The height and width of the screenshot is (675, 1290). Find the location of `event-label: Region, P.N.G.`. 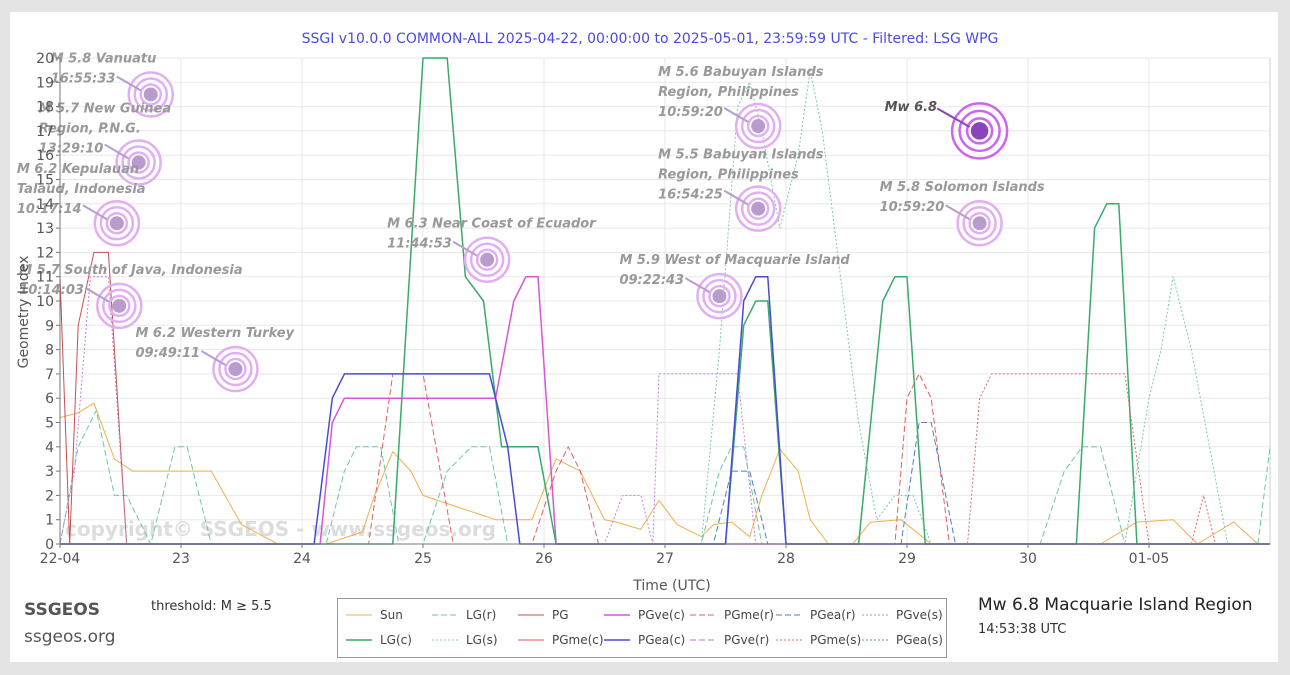

event-label: Region, P.N.G. is located at coordinates (90, 128).